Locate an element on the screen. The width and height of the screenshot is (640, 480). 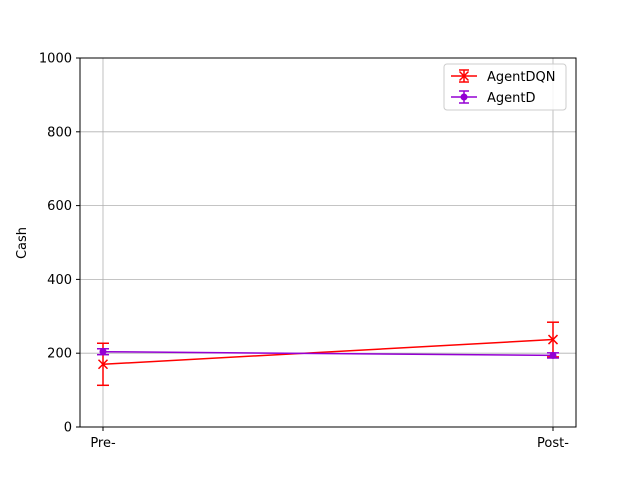
x-tick-label: Post- is located at coordinates (553, 443).